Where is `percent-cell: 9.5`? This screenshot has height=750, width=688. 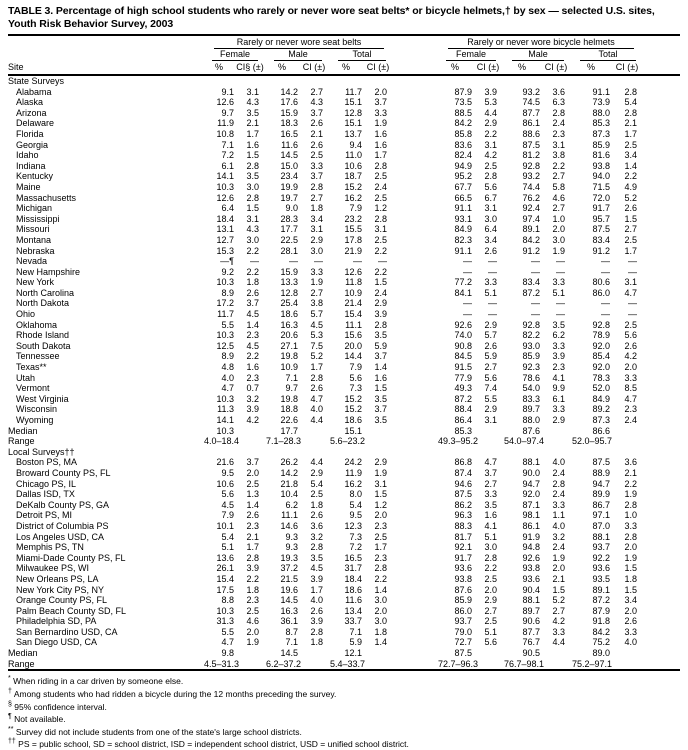 percent-cell: 9.5 is located at coordinates (355, 515).